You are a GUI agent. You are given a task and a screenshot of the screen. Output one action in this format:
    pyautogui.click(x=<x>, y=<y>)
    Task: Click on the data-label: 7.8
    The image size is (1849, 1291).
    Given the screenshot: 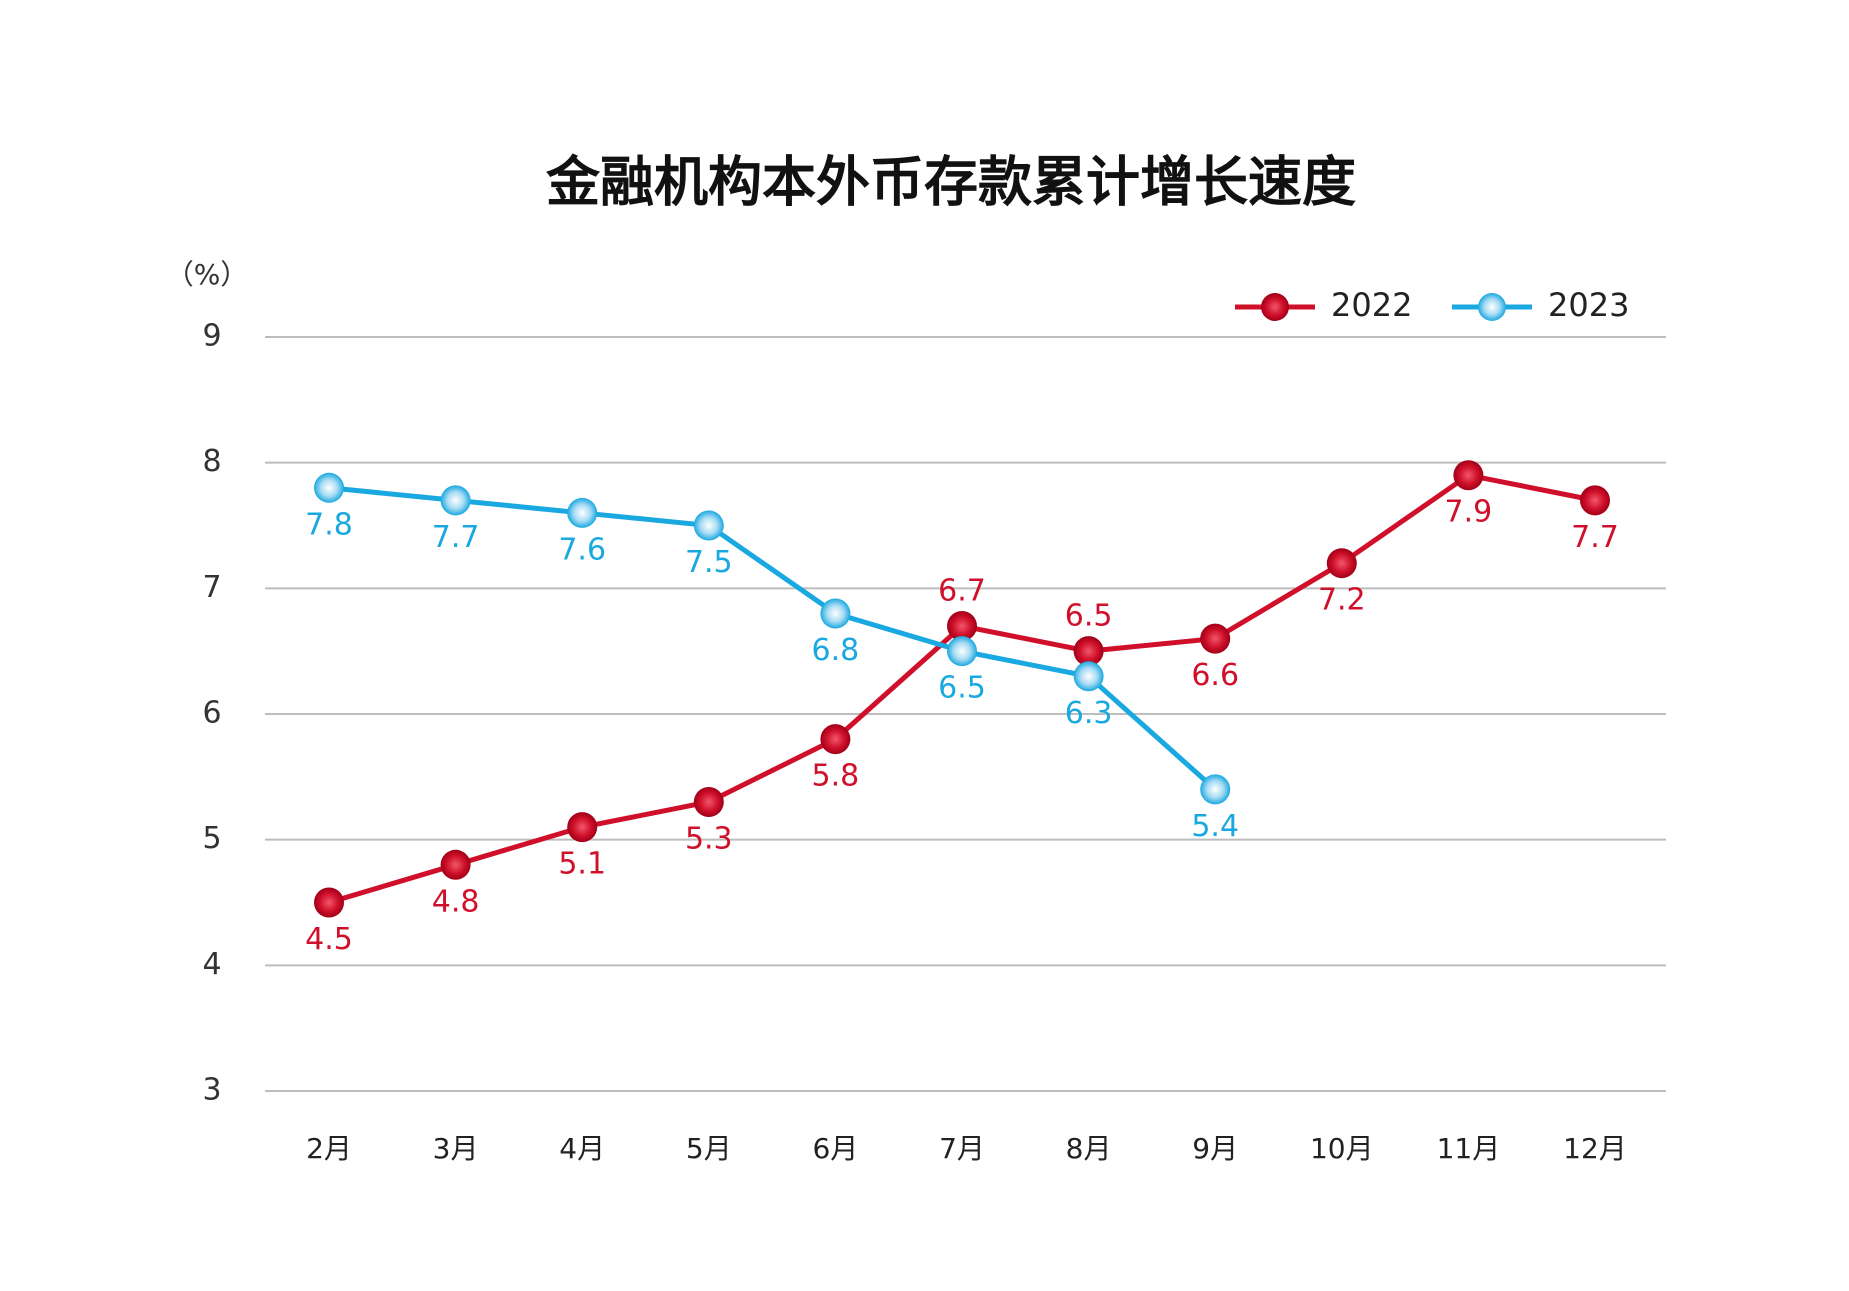 What is the action you would take?
    pyautogui.click(x=329, y=524)
    